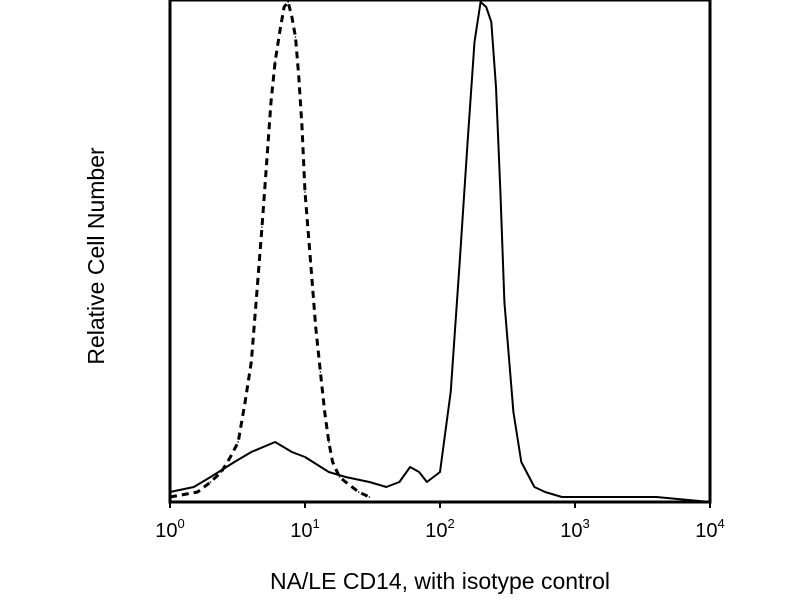 The image size is (800, 600). Describe the element at coordinates (96, 256) in the screenshot. I see `y-axis-title: Relative Cell Number` at that location.